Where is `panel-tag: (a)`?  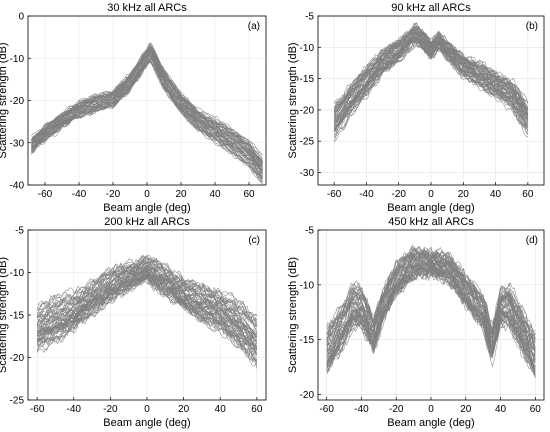 panel-tag: (a) is located at coordinates (254, 26).